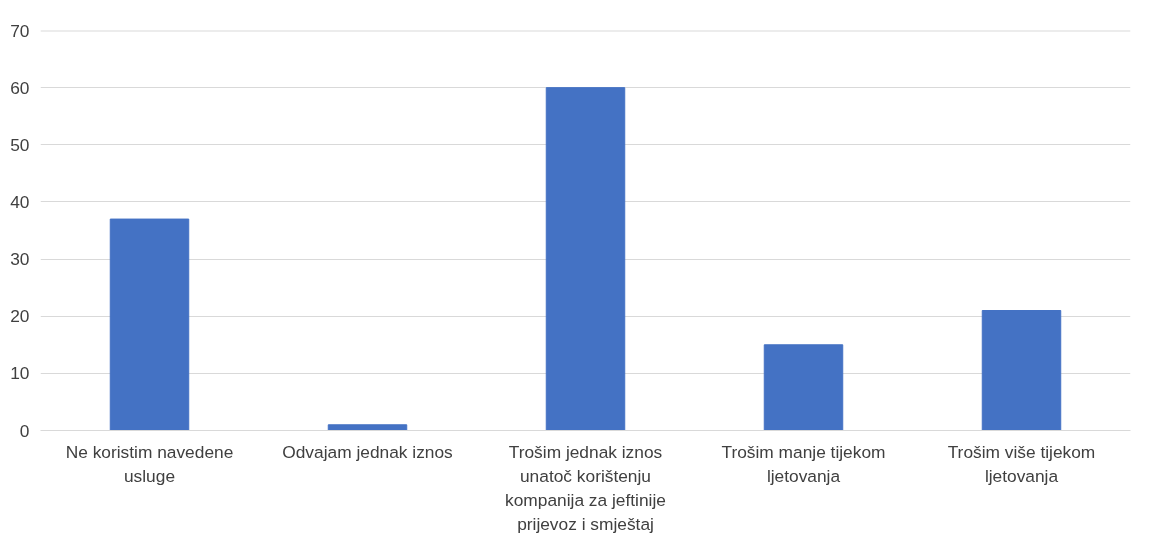 The height and width of the screenshot is (557, 1168). What do you see at coordinates (803, 463) in the screenshot?
I see `x-tick-label: Trošim manje tijekom ljetovanja` at bounding box center [803, 463].